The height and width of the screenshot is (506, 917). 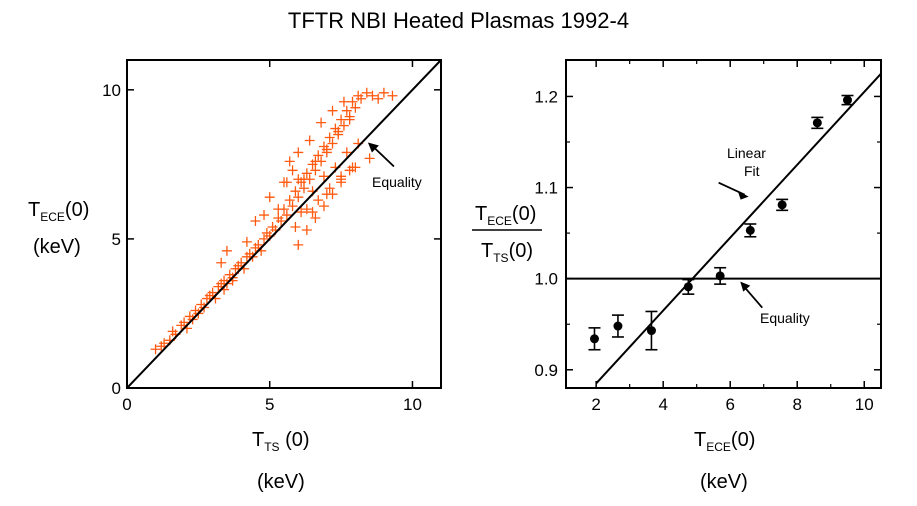 What do you see at coordinates (864, 404) in the screenshot?
I see `right-xtick-label: 10` at bounding box center [864, 404].